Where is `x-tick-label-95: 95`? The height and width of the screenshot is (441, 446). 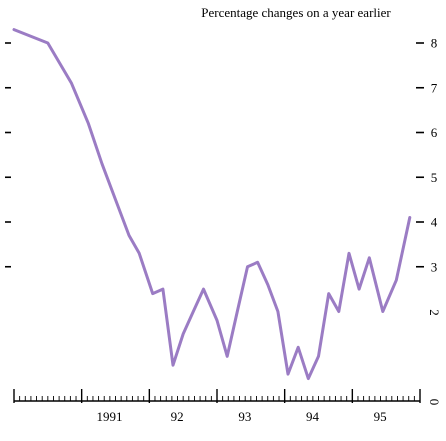
x-tick-label-95: 95 is located at coordinates (380, 416).